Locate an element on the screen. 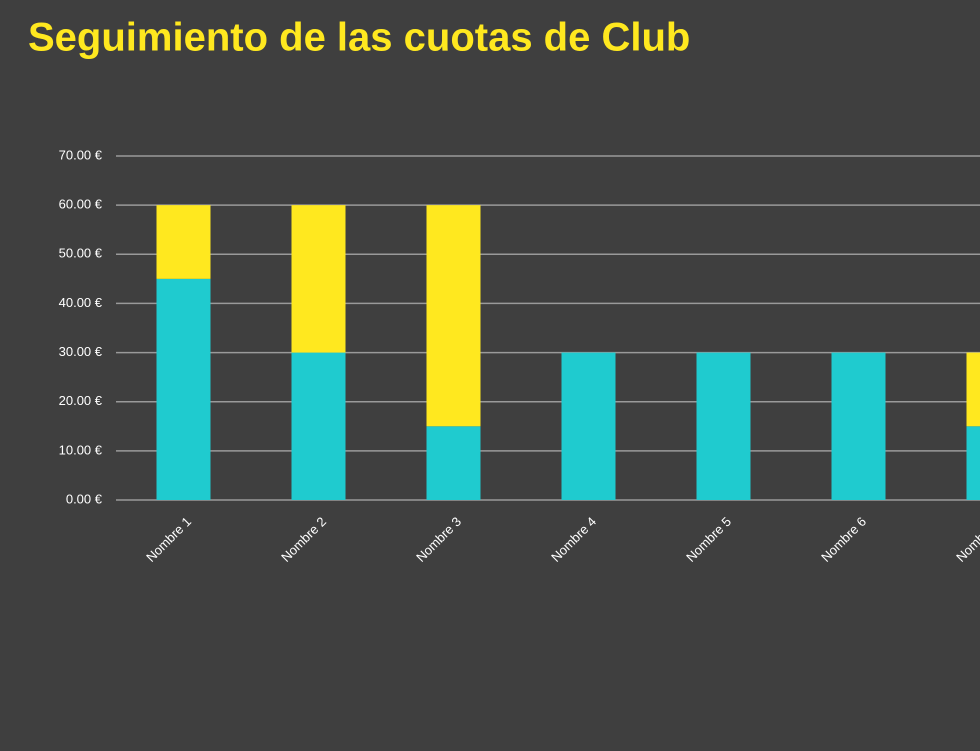 This screenshot has width=980, height=751. x-tick-label: Nombre 7 is located at coordinates (966, 539).